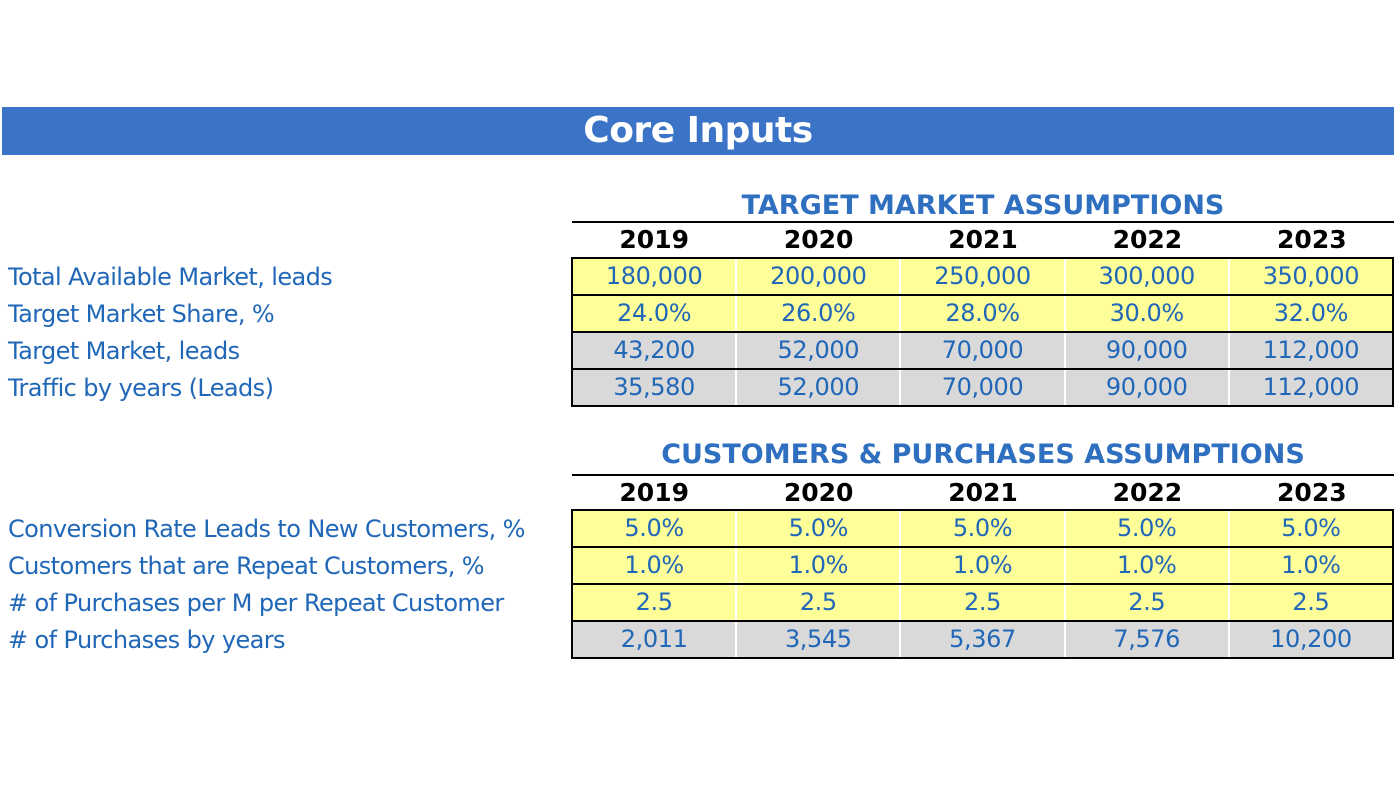 This screenshot has width=1396, height=786. What do you see at coordinates (1311, 276) in the screenshot?
I see `input-cell: 350,000` at bounding box center [1311, 276].